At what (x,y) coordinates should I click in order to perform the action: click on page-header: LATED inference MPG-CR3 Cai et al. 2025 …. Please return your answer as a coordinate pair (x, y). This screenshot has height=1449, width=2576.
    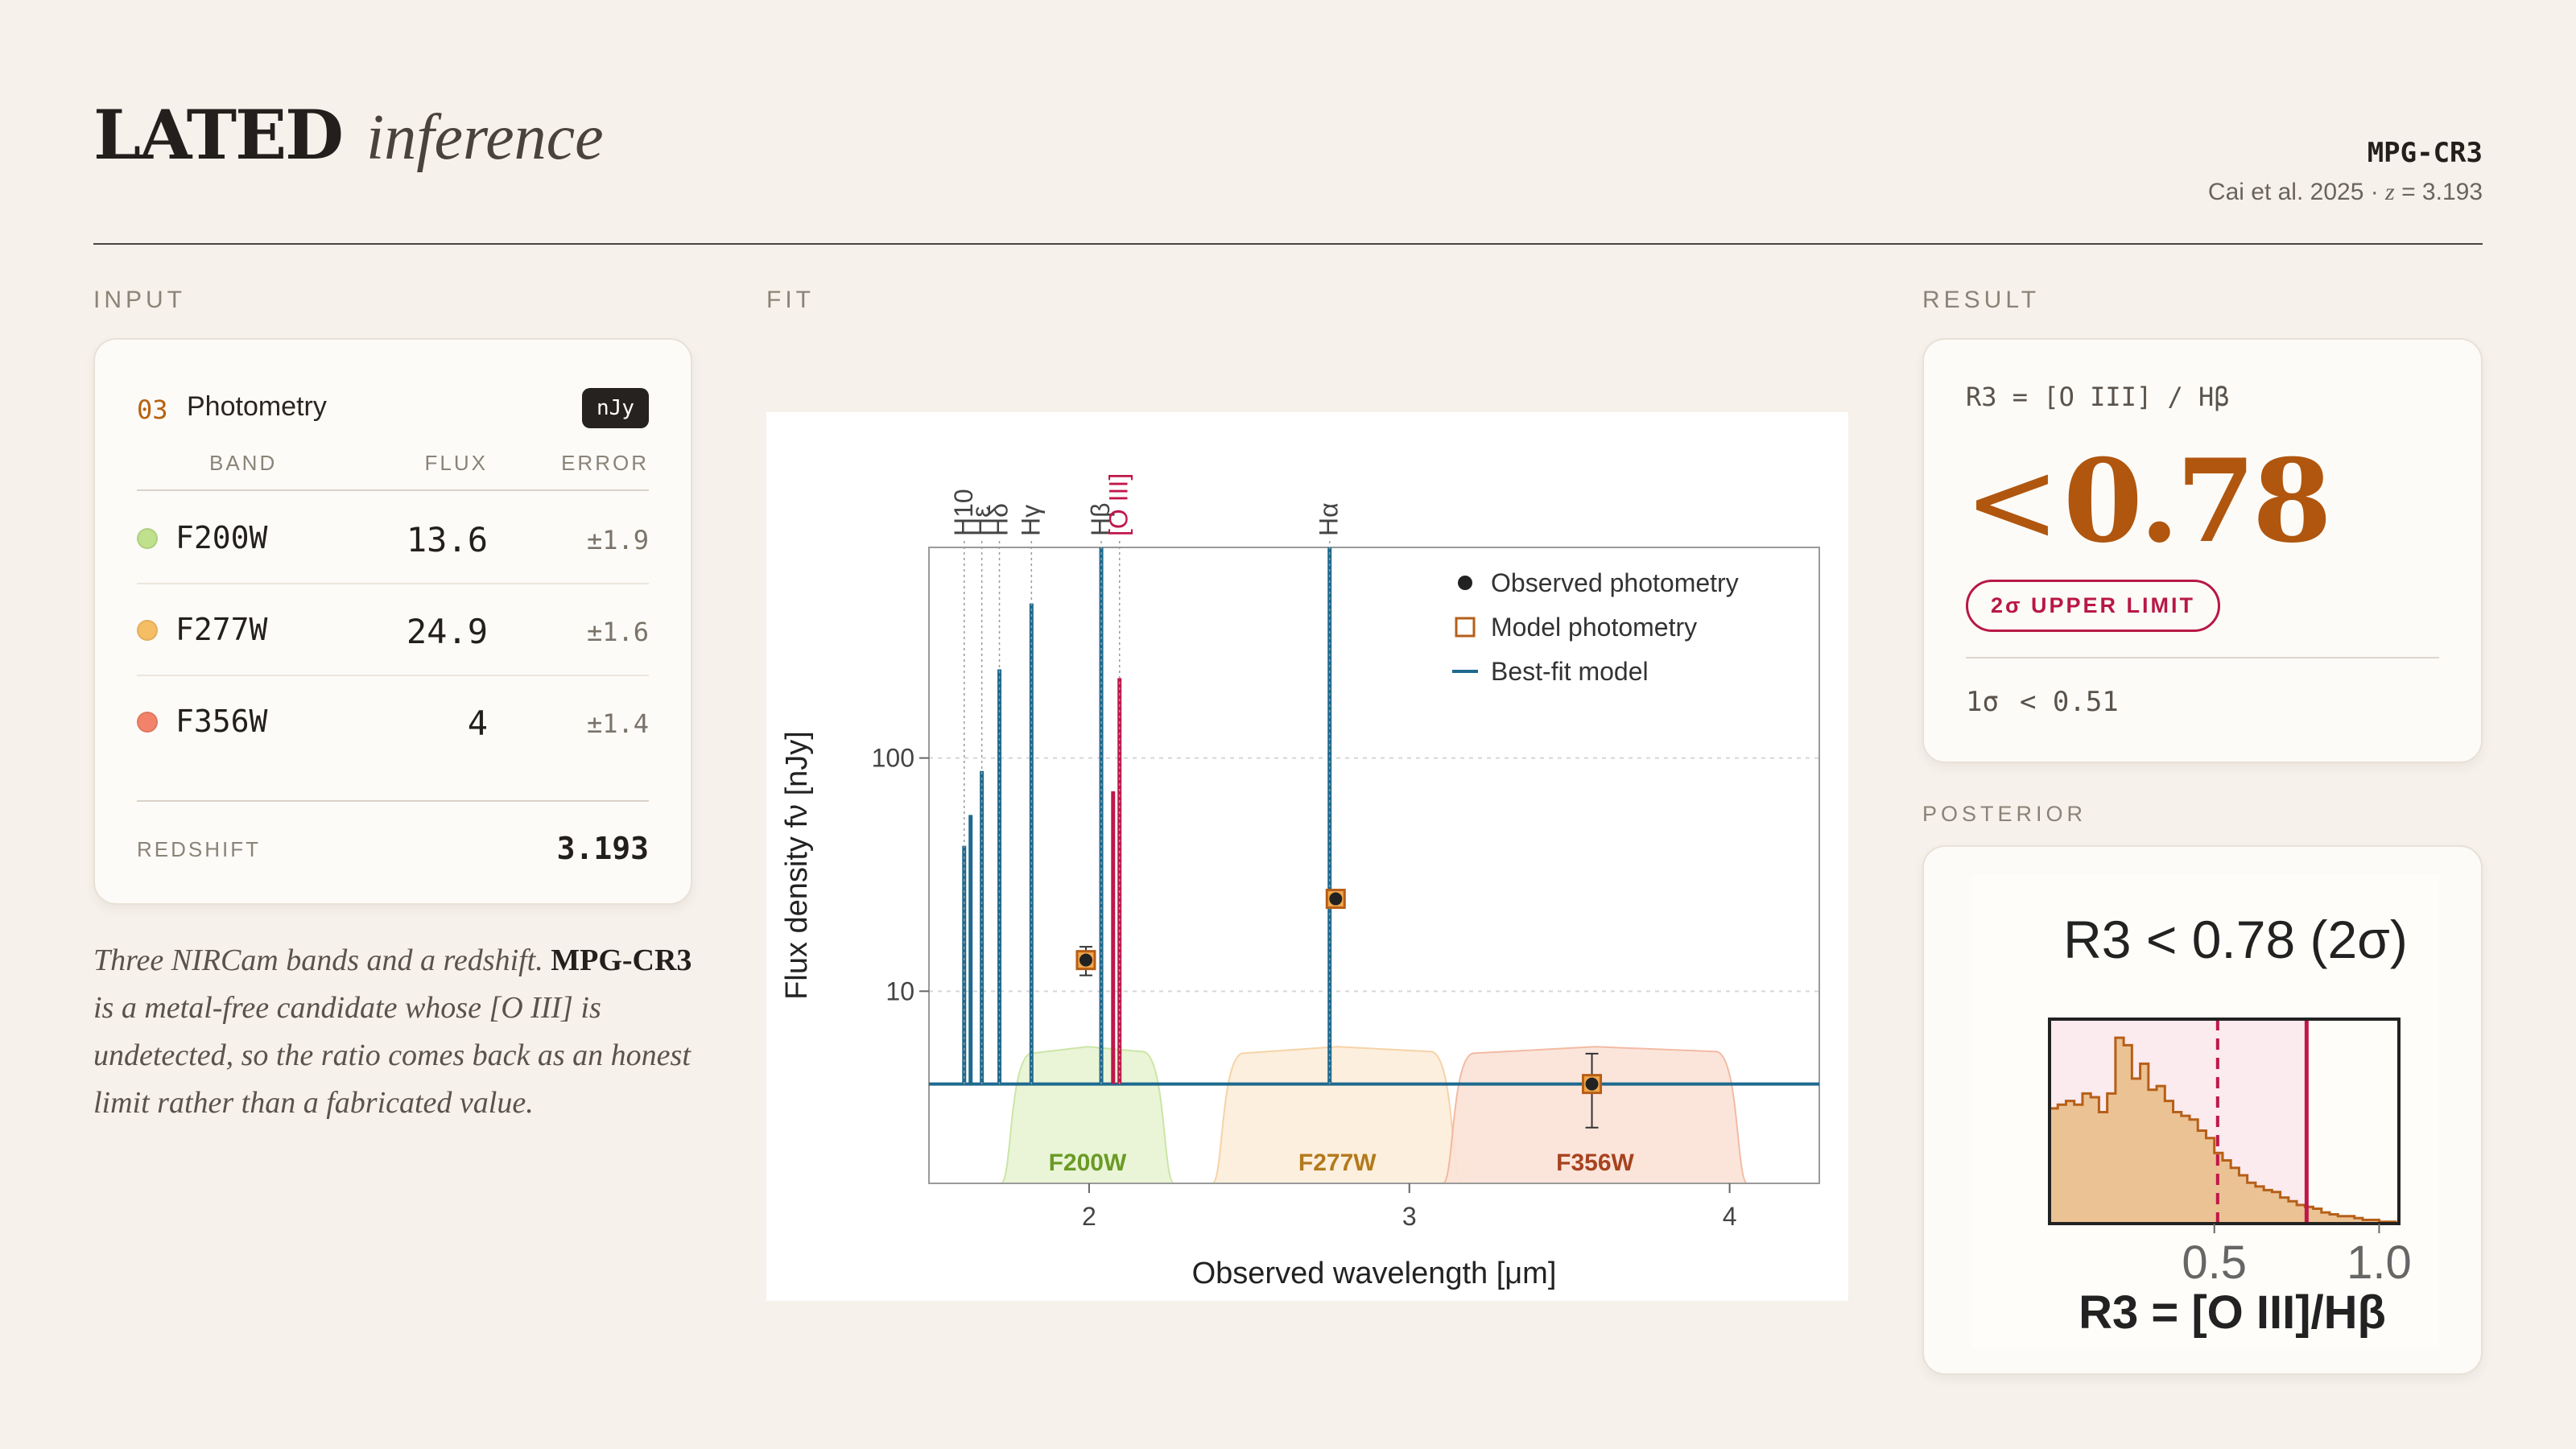
    Looking at the image, I should click on (1288, 170).